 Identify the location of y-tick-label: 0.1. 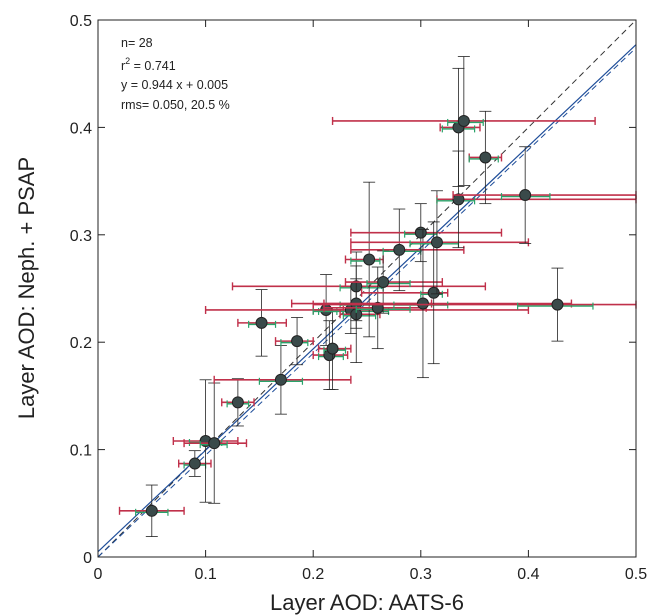
(81, 451).